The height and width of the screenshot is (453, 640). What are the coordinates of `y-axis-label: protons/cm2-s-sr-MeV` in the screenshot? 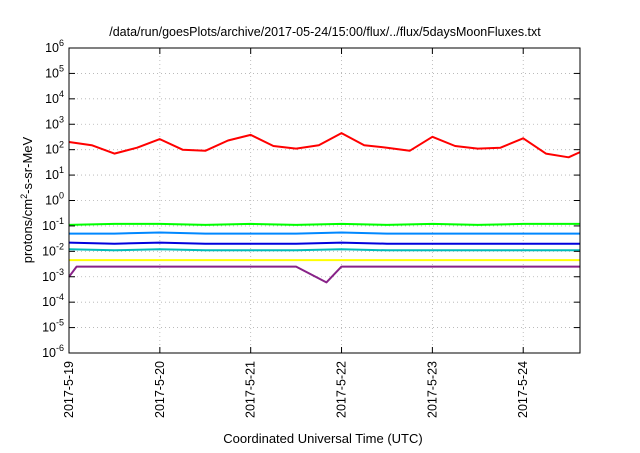 It's located at (27, 199).